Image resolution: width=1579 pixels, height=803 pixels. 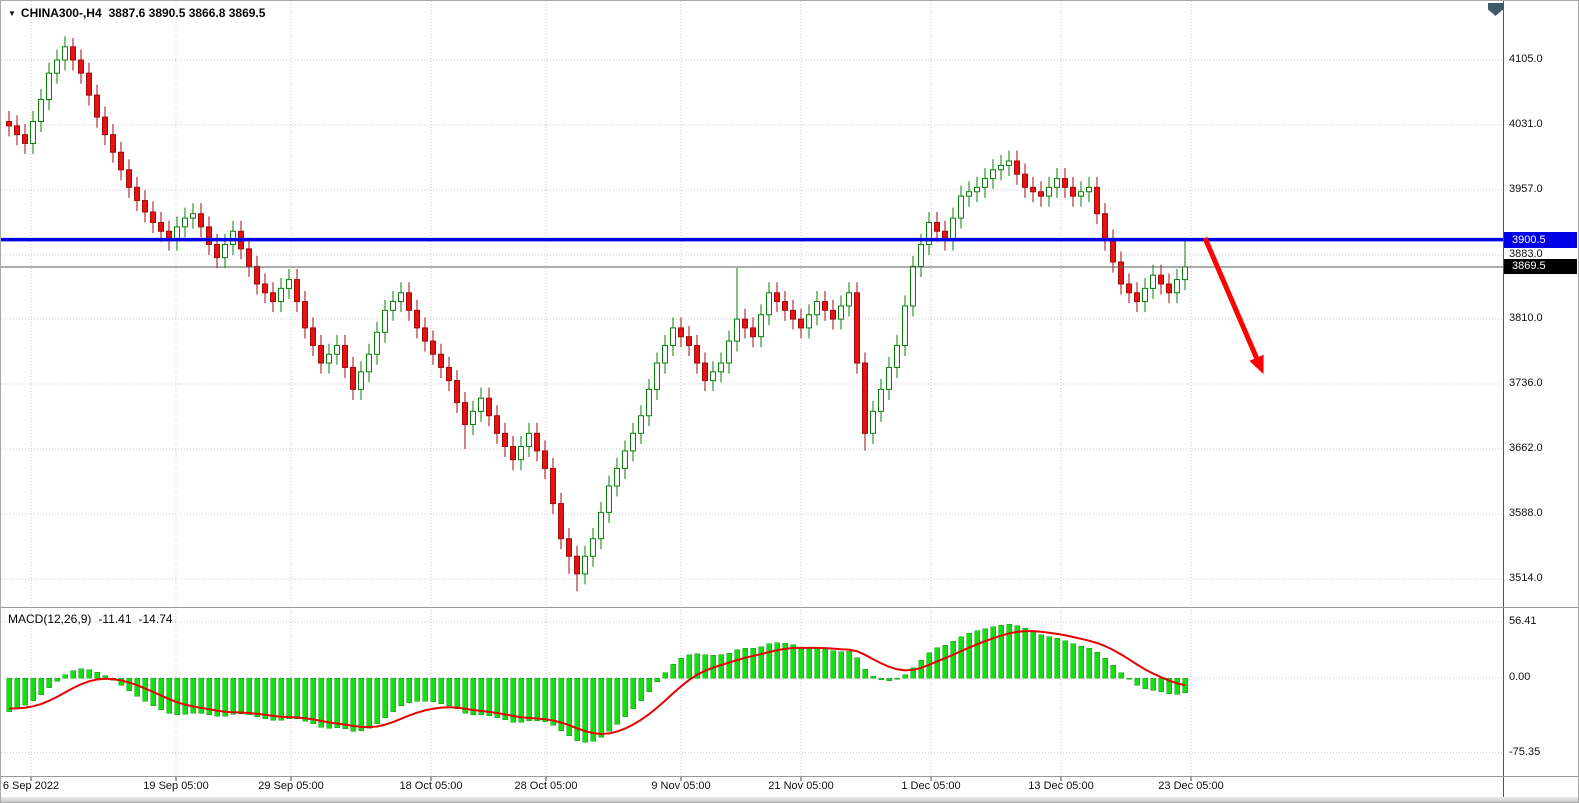 I want to click on macd-label-row: MACD(12,26,9) -11.41 -14.74, so click(x=94, y=619).